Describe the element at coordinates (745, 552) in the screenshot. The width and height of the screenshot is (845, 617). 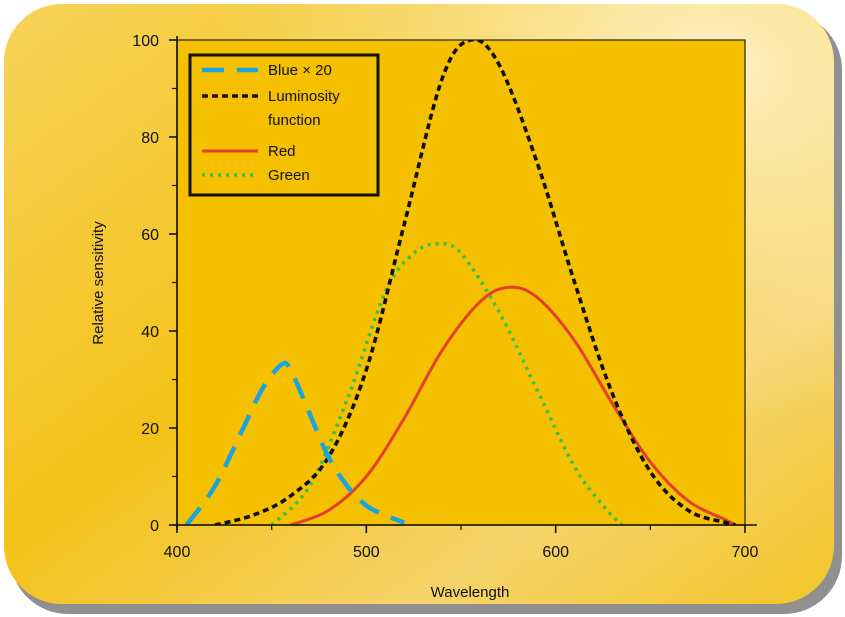
I see `x-tick-label: 700` at that location.